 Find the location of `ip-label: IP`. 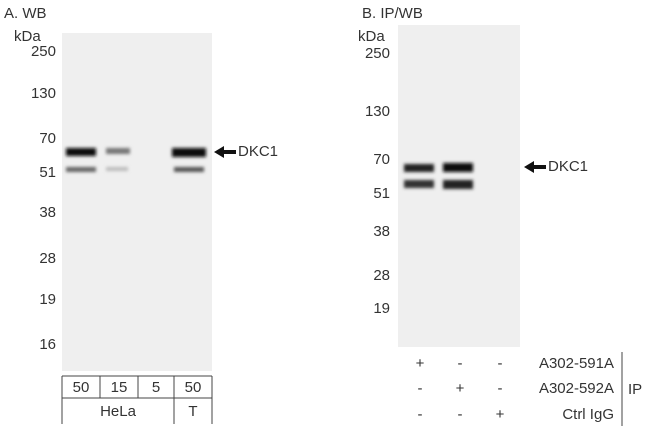

ip-label: IP is located at coordinates (635, 389).